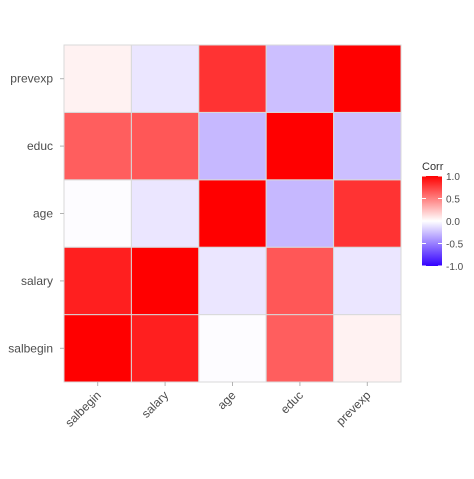 This screenshot has width=474, height=479. What do you see at coordinates (455, 267) in the screenshot?
I see `legend-tick-label: -1.0` at bounding box center [455, 267].